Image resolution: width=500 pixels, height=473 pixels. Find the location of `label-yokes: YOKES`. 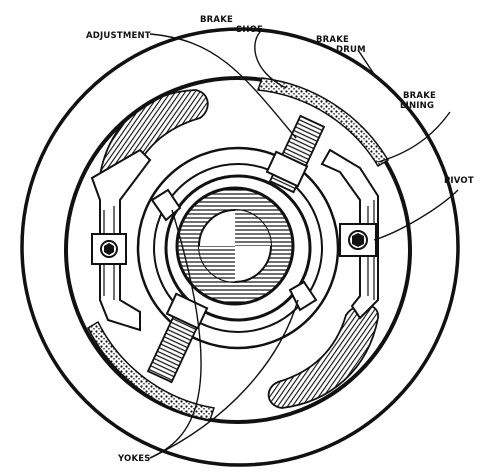

label-yokes: YOKES is located at coordinates (134, 459).